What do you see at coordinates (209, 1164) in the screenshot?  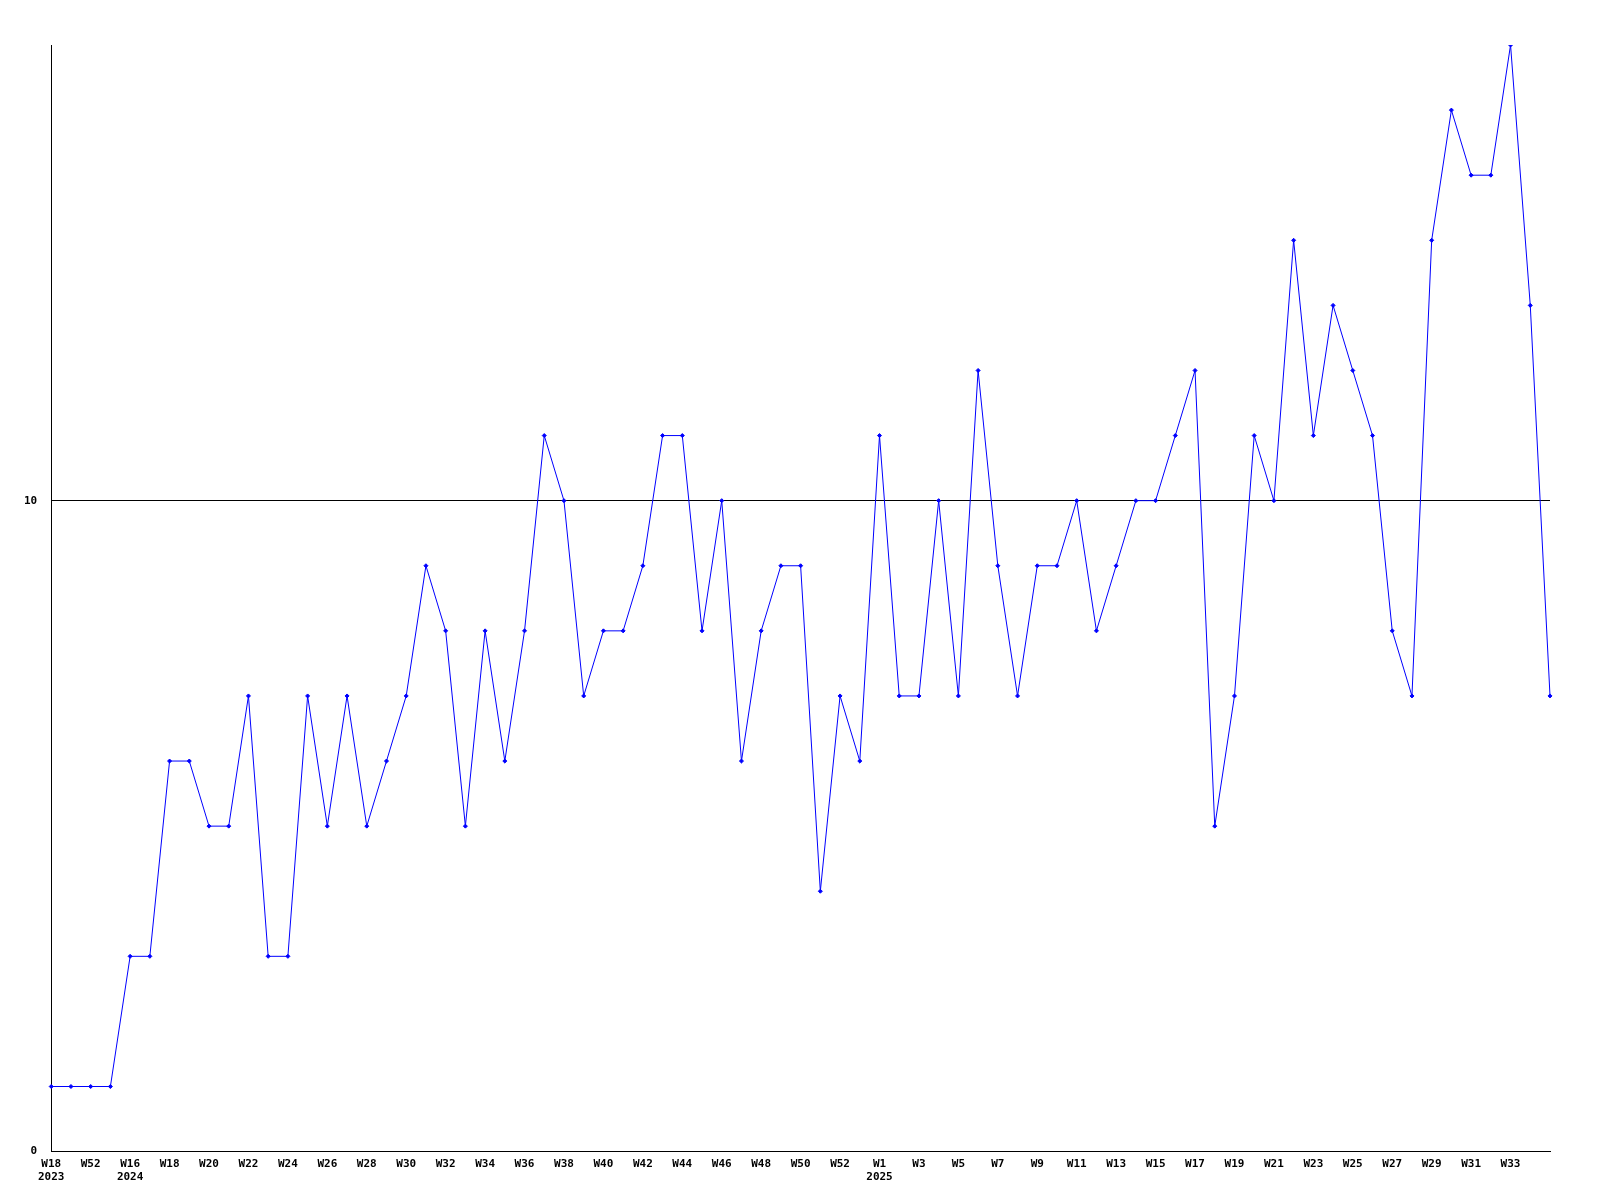 I see `x-tick-label: W20` at bounding box center [209, 1164].